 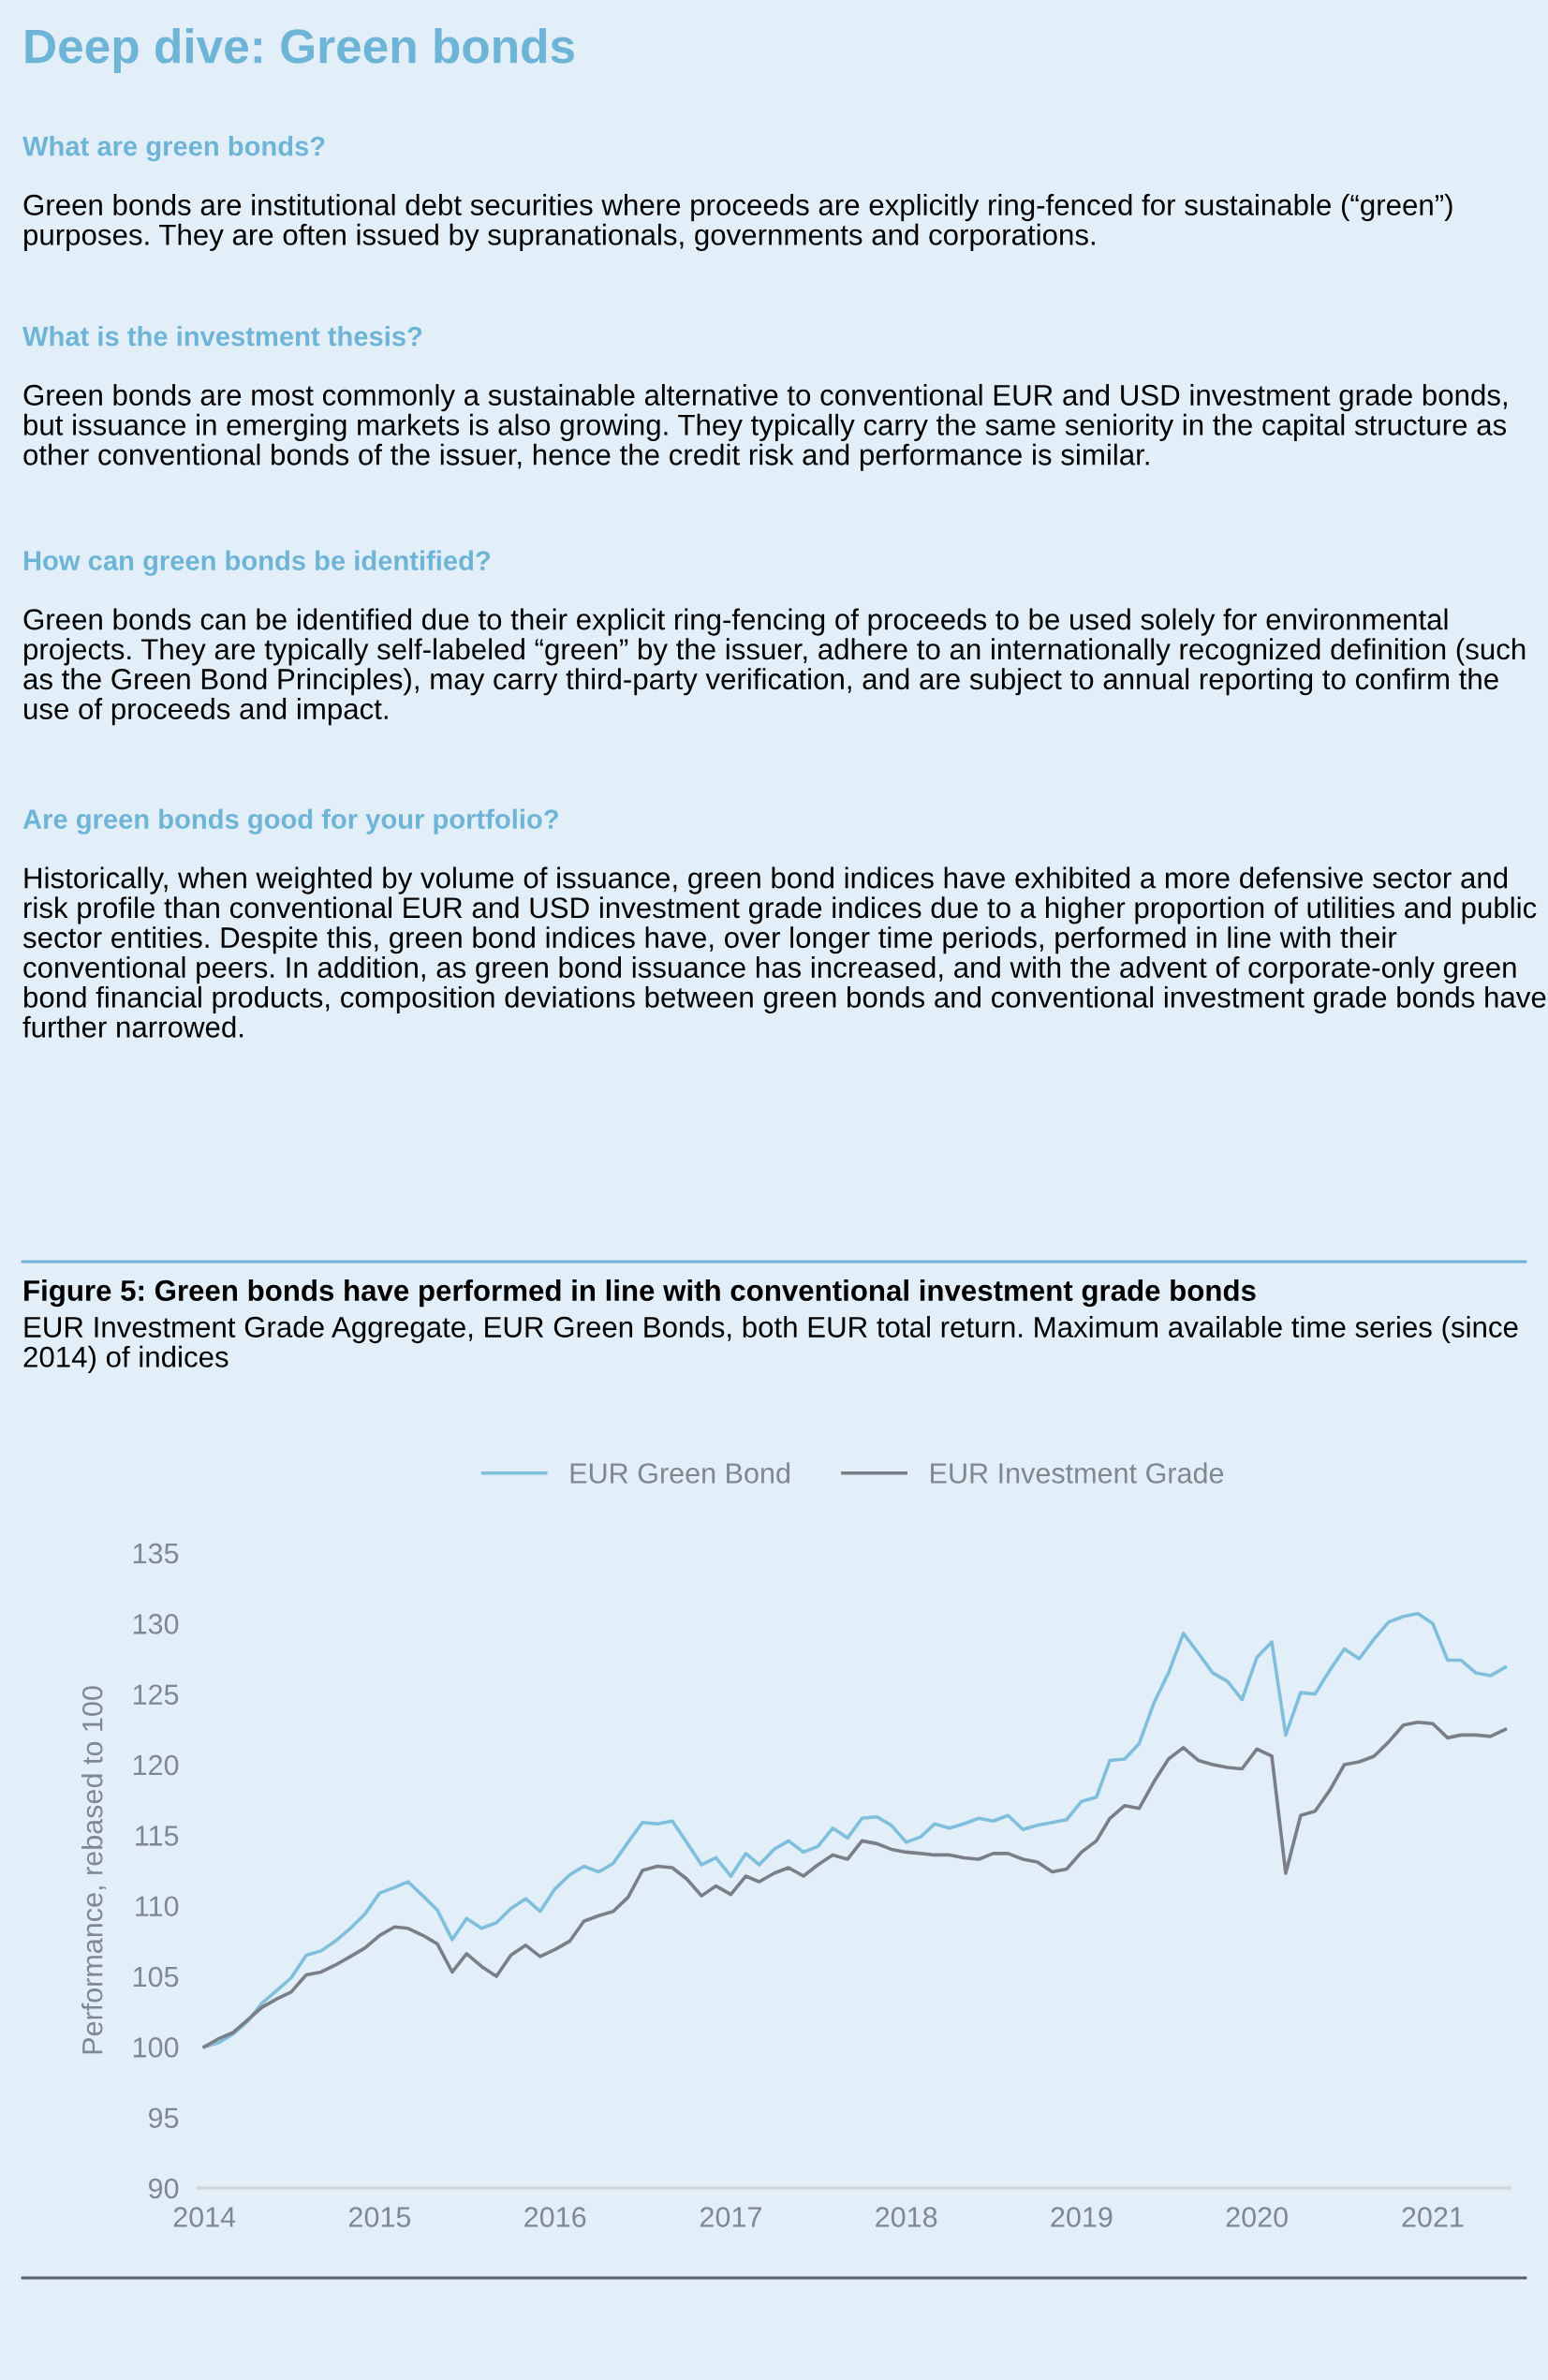 What do you see at coordinates (640, 1293) in the screenshot?
I see `chart-title: Figure 5: Green bonds have performed in line with conventional investment grade bonds` at bounding box center [640, 1293].